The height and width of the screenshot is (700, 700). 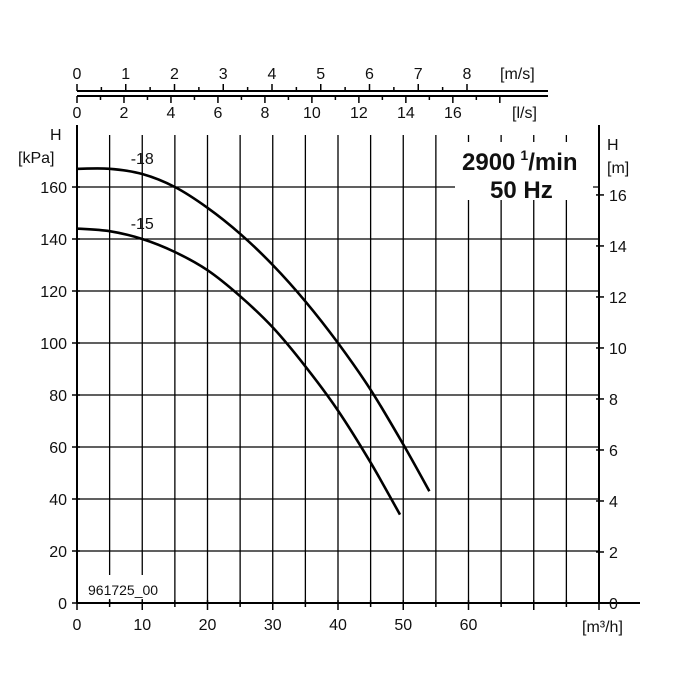 I want to click on x-tick-label: 30, so click(x=273, y=625).